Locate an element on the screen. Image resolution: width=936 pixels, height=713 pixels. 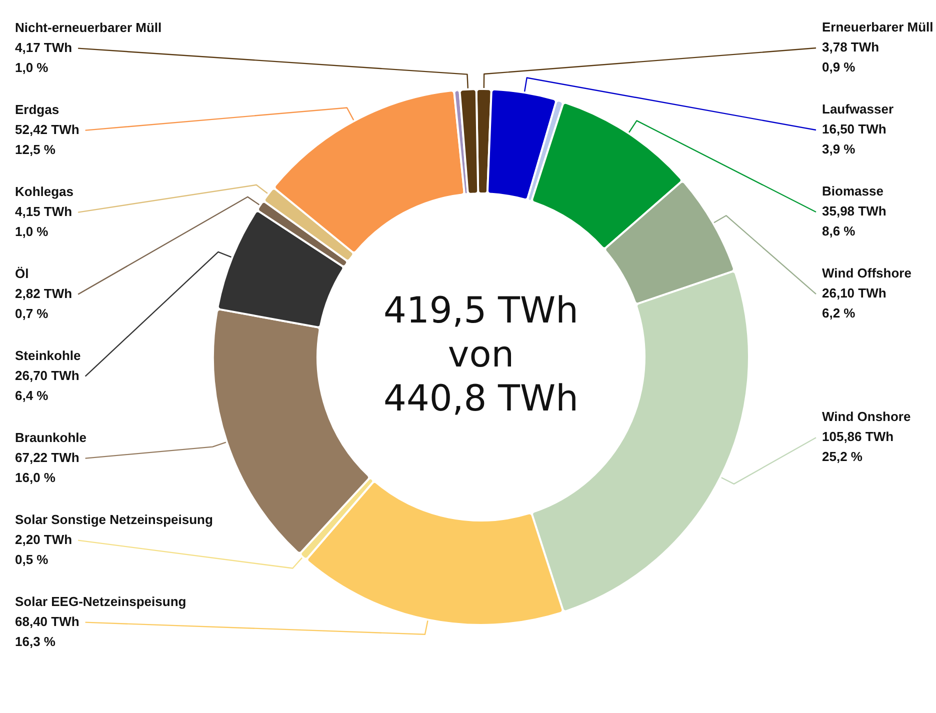
slice-label: Braunkohle is located at coordinates (51, 437).